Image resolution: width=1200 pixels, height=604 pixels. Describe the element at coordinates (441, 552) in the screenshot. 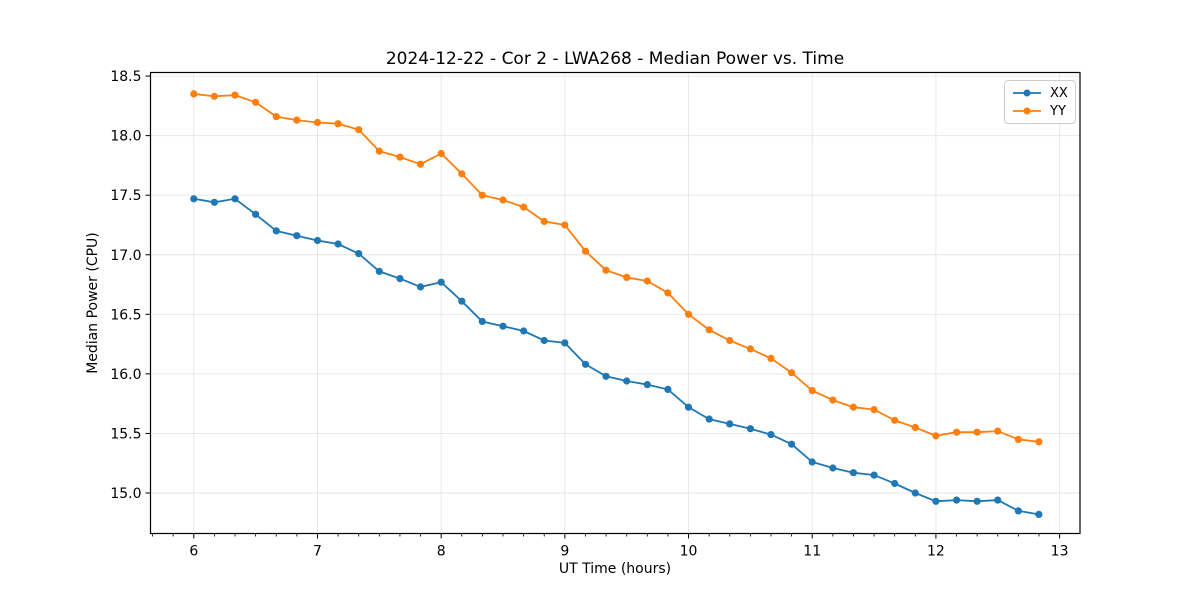

I see `x-tick-label: 8` at that location.